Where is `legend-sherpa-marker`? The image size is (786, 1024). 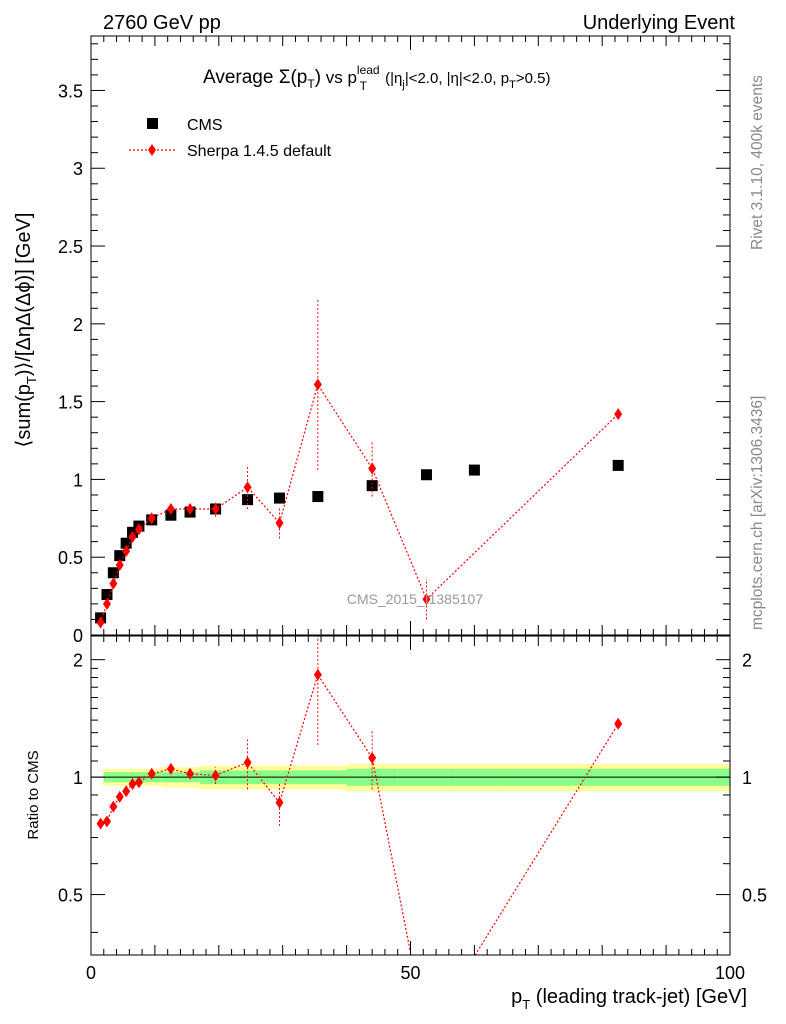
legend-sherpa-marker is located at coordinates (152, 150).